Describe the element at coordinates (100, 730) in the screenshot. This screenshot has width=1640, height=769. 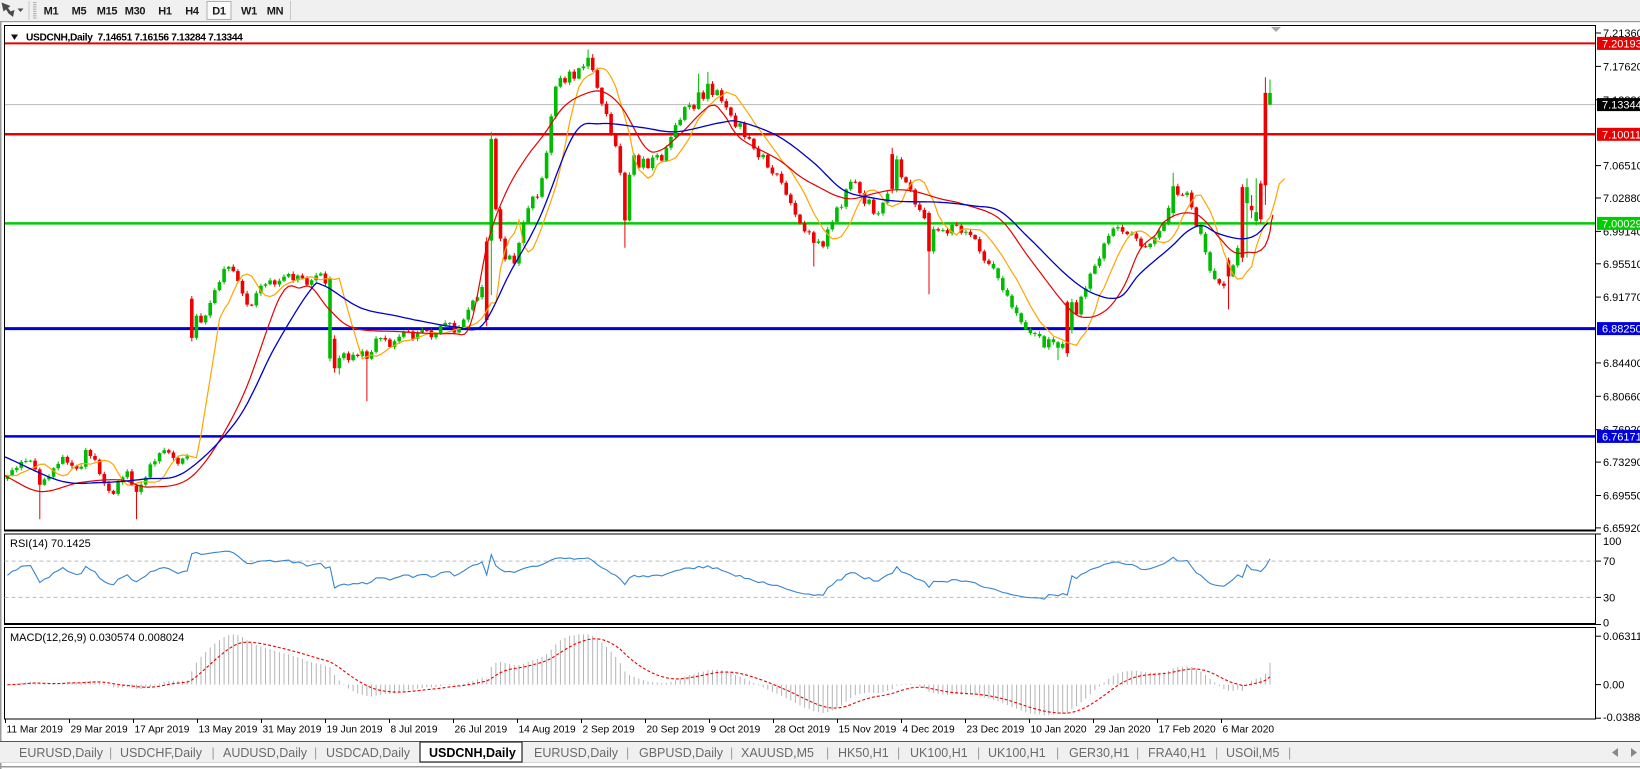
I see `svg-text: 29 Mar 2019` at that location.